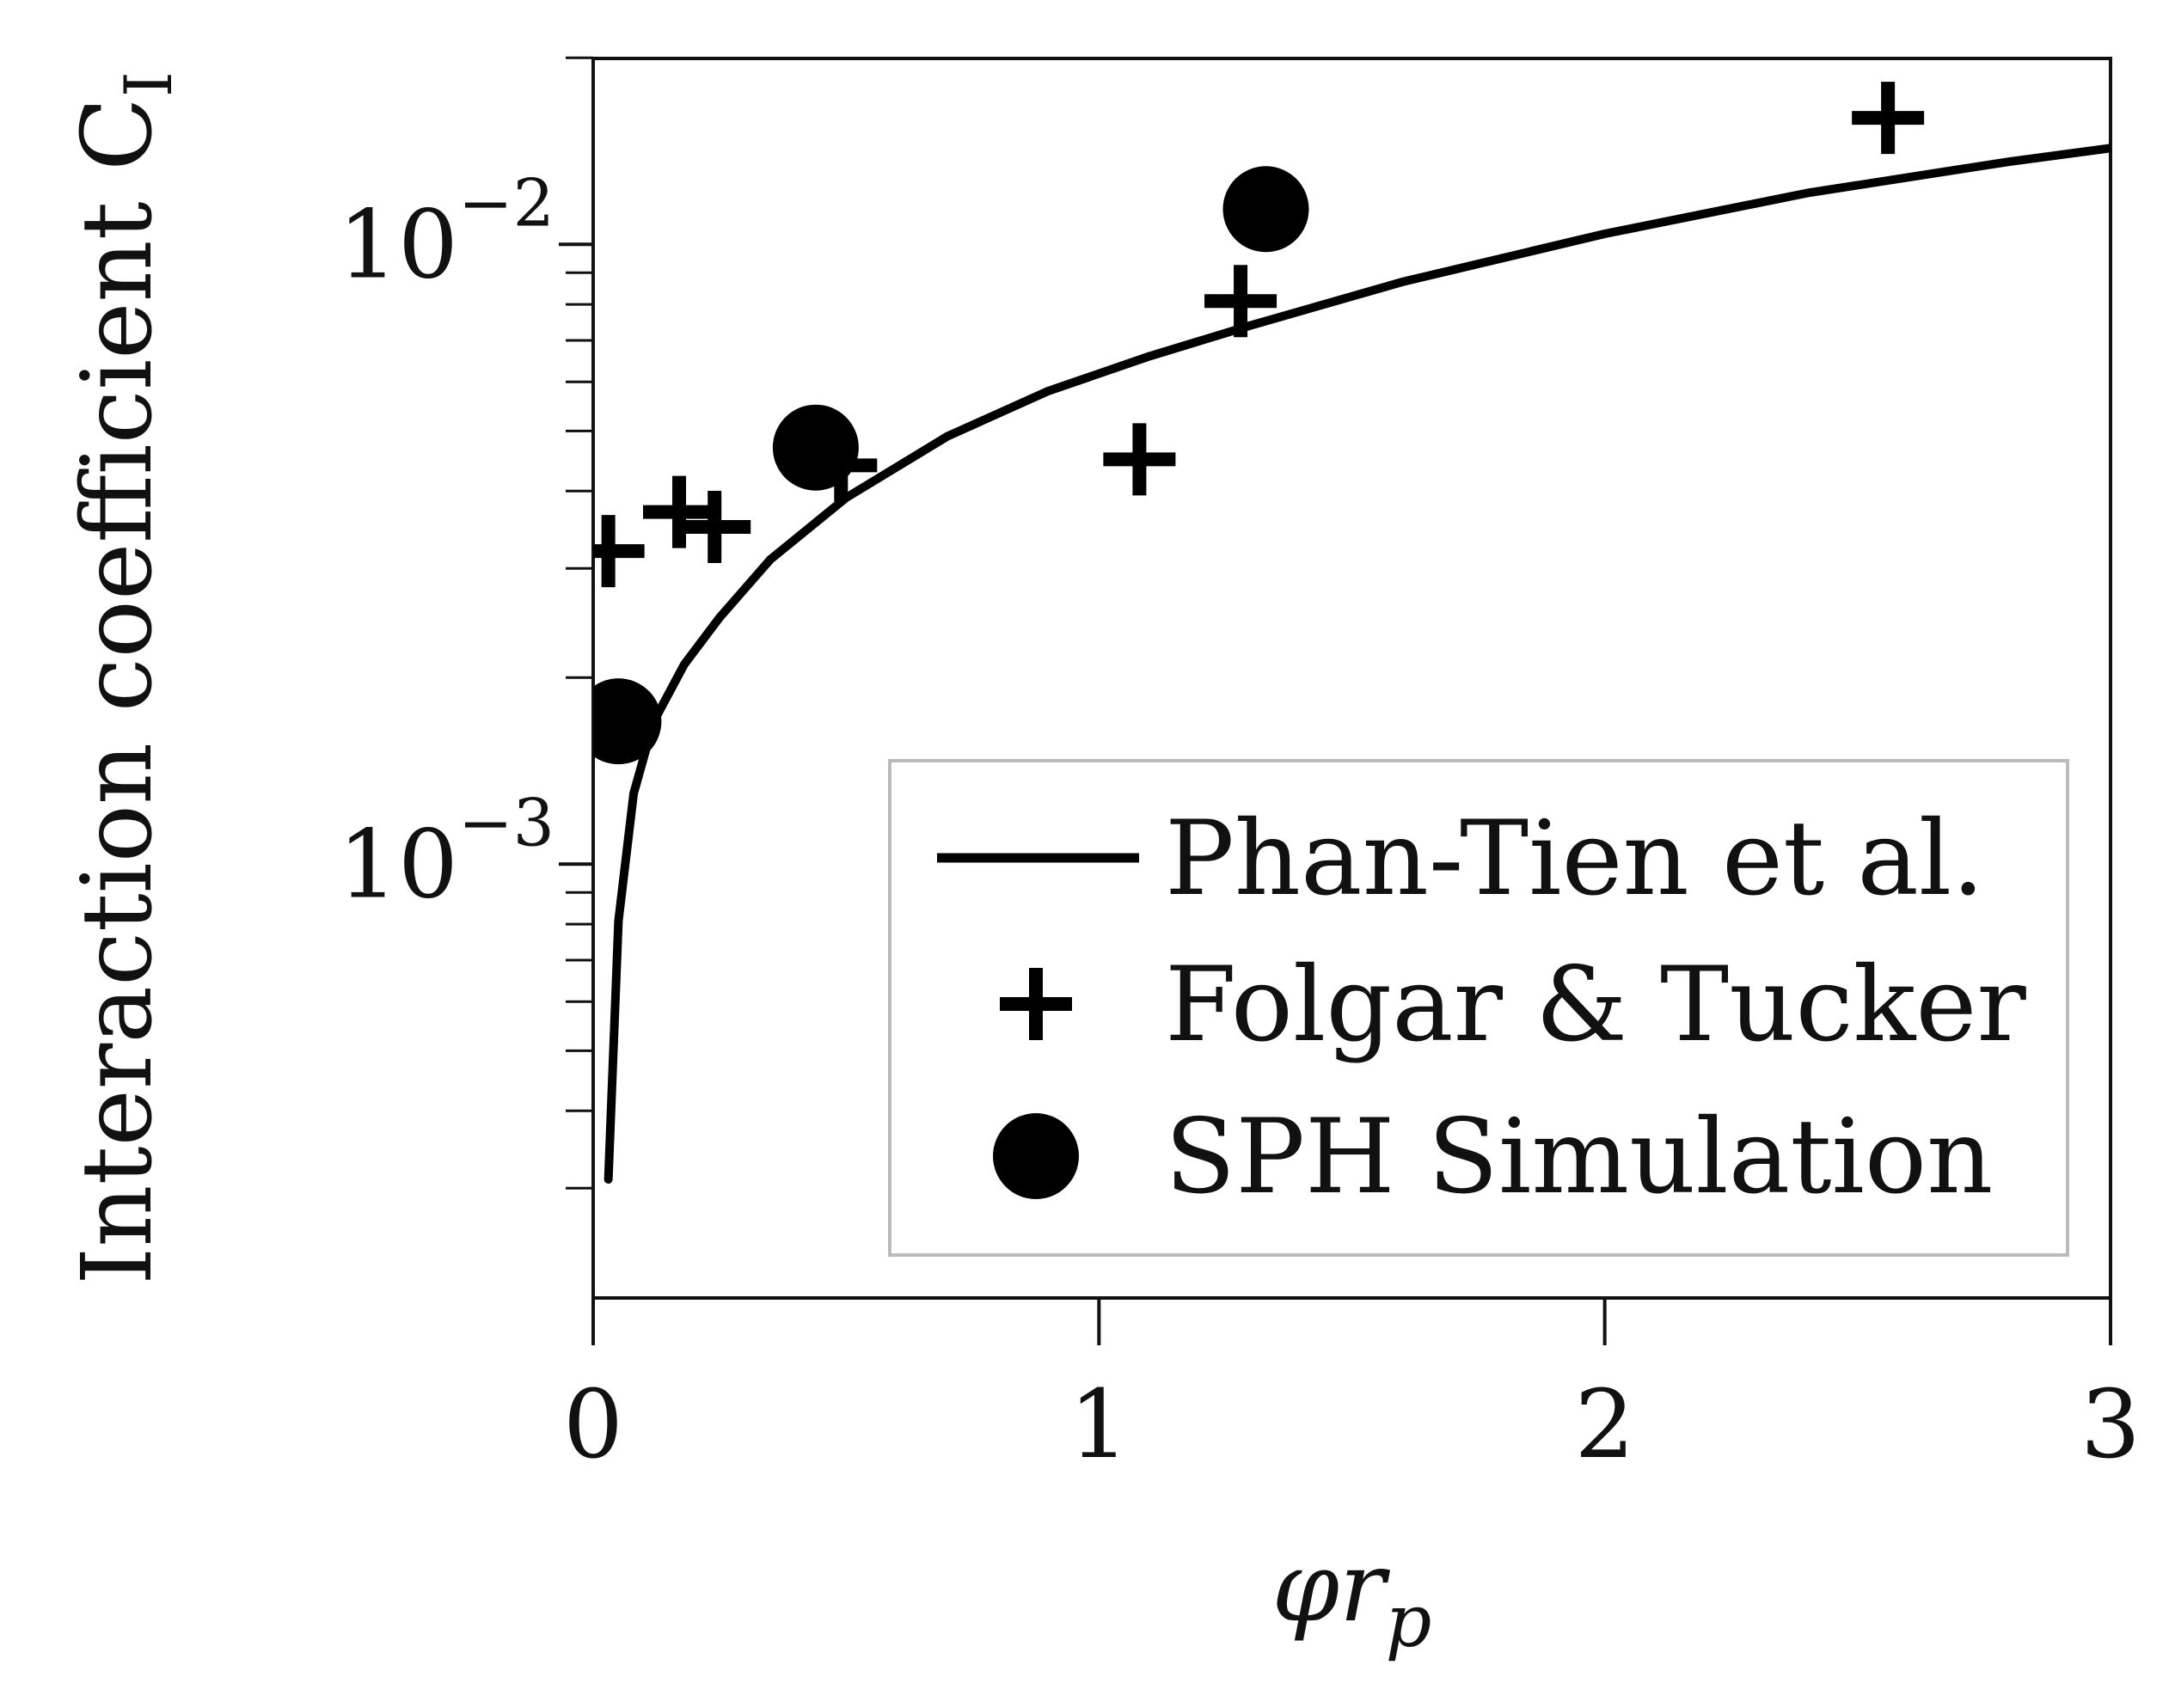 The width and height of the screenshot is (2175, 1708). I want to click on x-axis-label-main: φr, so click(1331, 1588).